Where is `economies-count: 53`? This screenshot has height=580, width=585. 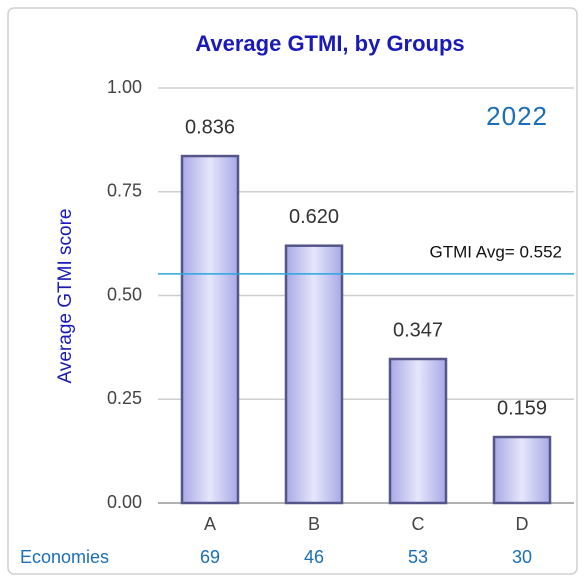 economies-count: 53 is located at coordinates (418, 557).